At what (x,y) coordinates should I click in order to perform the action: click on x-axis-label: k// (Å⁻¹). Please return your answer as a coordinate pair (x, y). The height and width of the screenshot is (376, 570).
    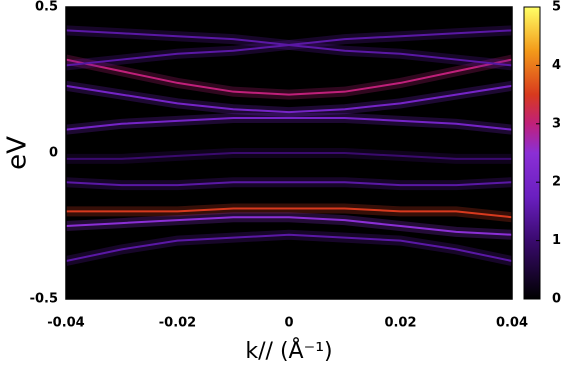
    Looking at the image, I should click on (288, 350).